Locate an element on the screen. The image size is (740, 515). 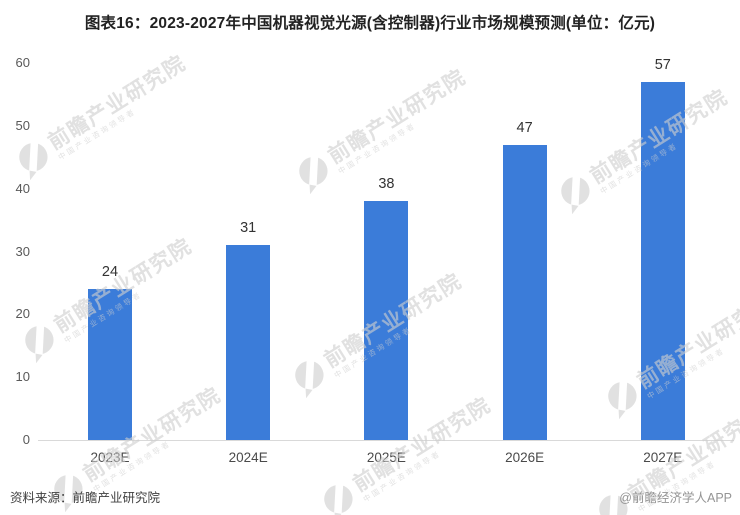
x-axis-tick-label: 2027E is located at coordinates (663, 457).